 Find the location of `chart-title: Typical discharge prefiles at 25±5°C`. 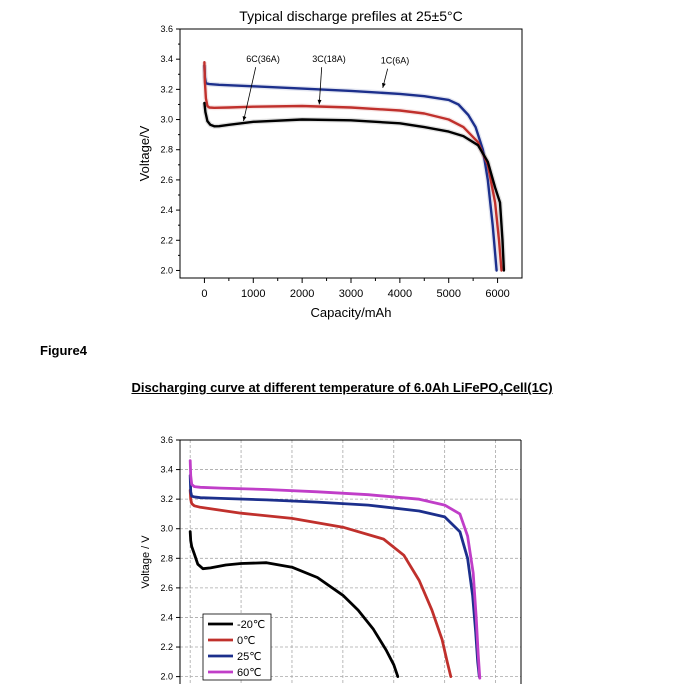

chart-title: Typical discharge prefiles at 25±5°C is located at coordinates (350, 16).